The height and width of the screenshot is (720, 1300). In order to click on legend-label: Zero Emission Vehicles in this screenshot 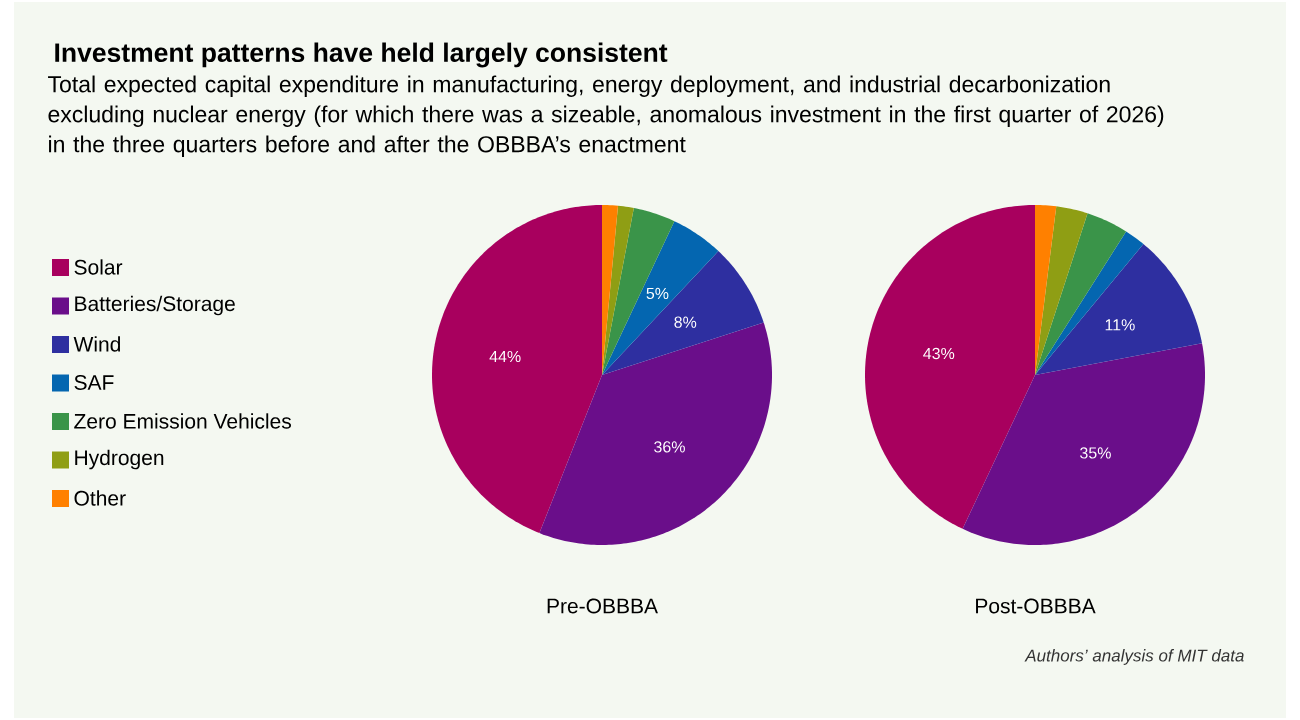, I will do `click(182, 421)`.